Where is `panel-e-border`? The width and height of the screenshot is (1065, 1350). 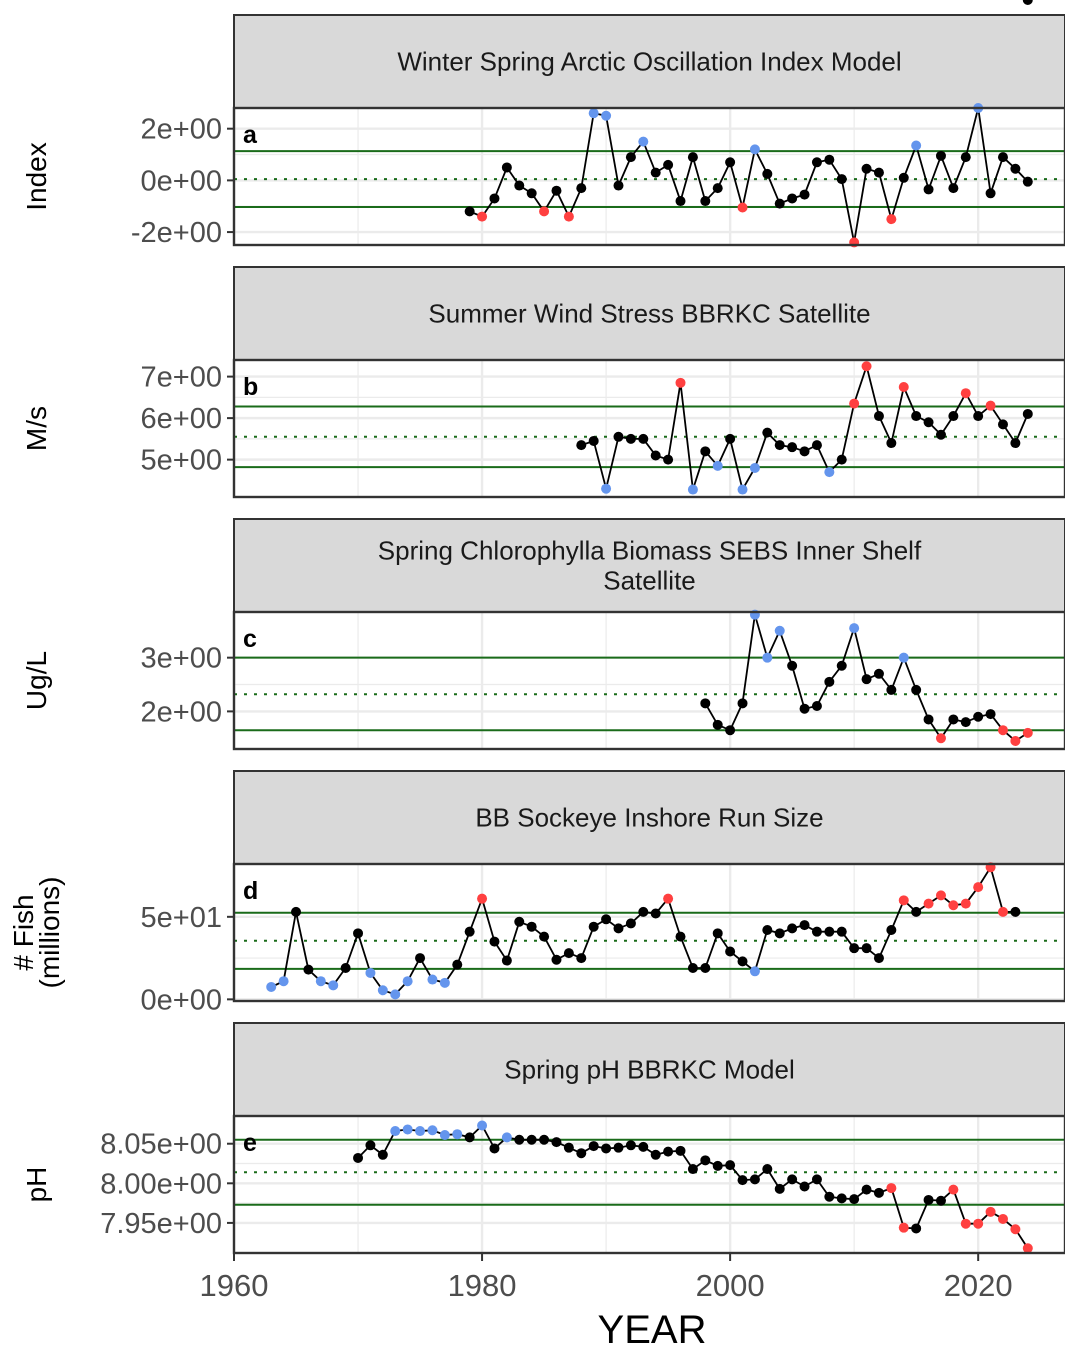
panel-e-border is located at coordinates (648, 1184).